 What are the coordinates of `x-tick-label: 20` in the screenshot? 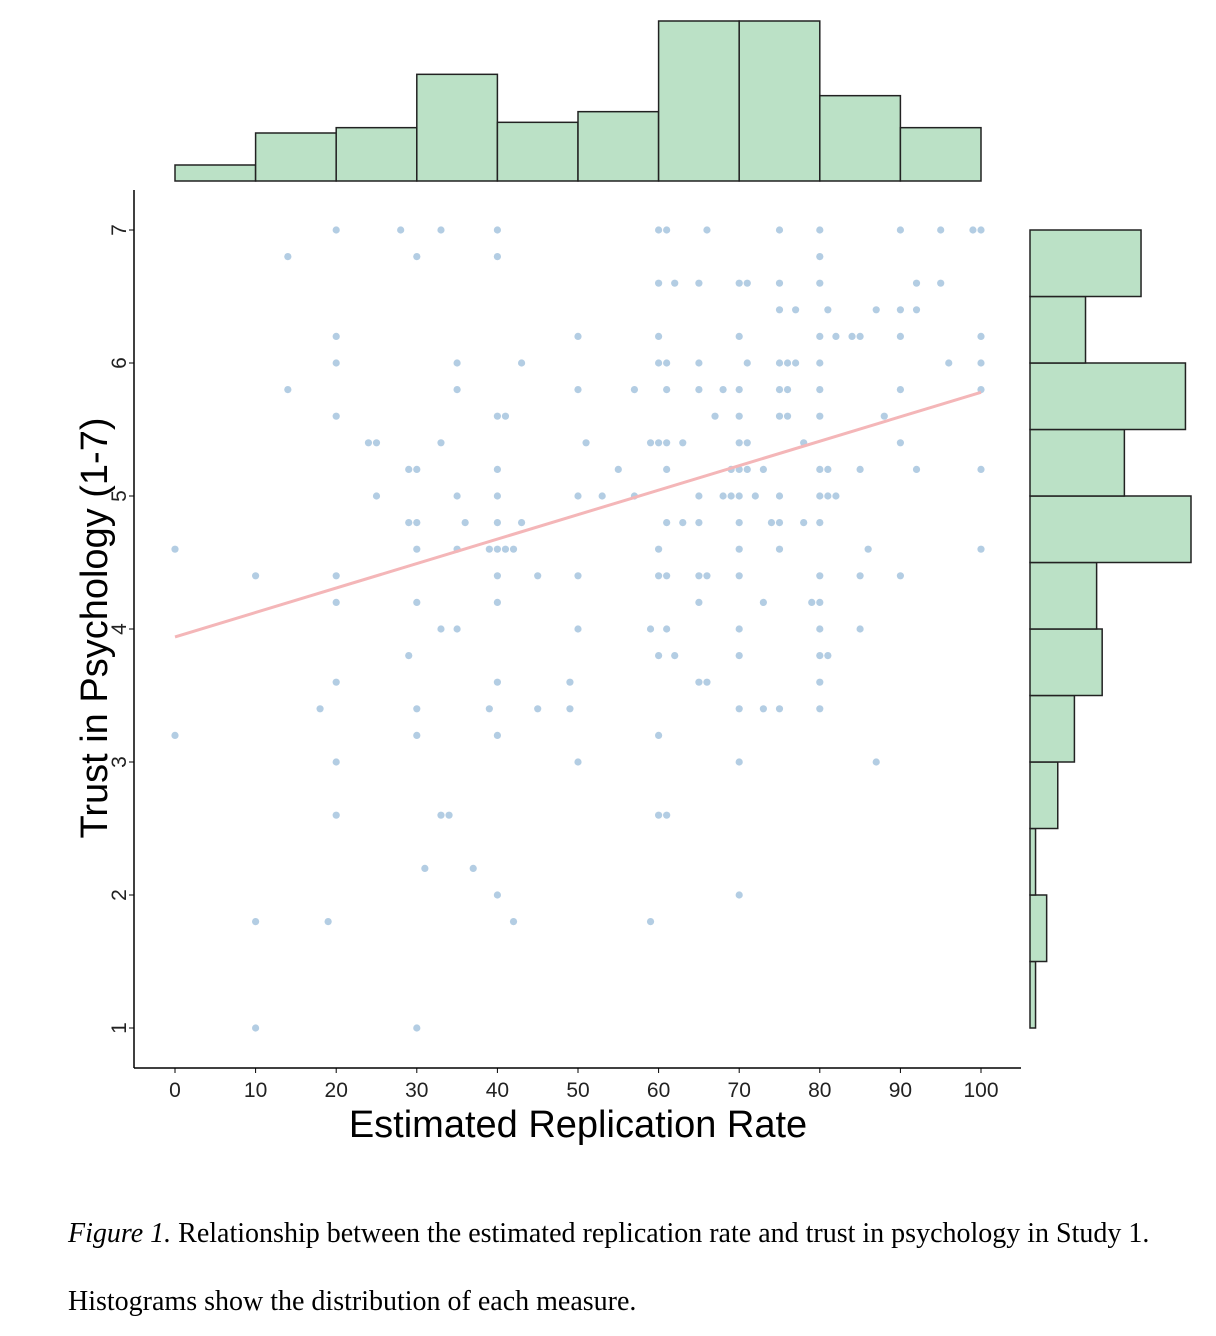 It's located at (336, 1090).